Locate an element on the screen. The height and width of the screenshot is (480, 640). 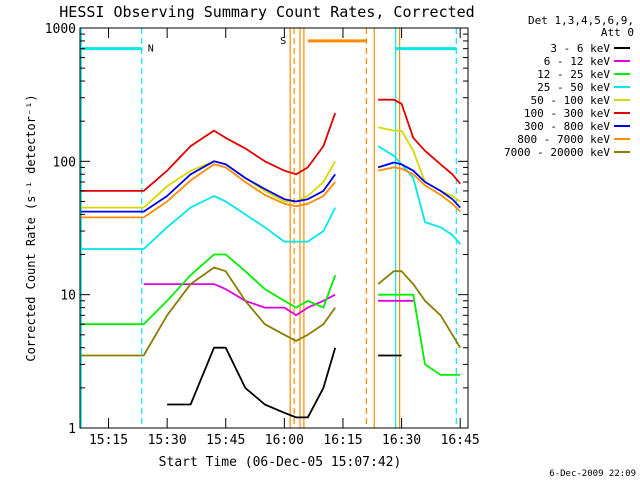
legend-label: 300 - 800 keV is located at coordinates (567, 126).